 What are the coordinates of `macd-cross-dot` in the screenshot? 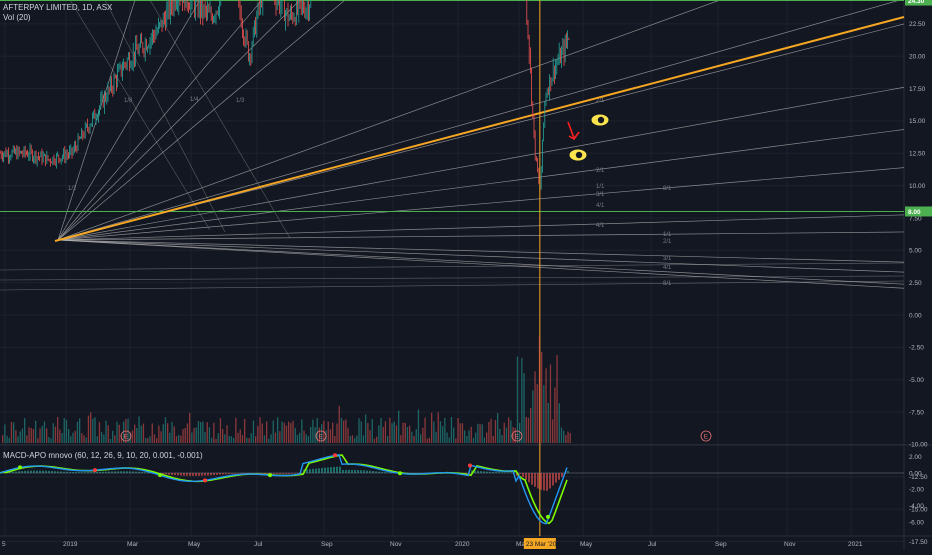 It's located at (270, 475).